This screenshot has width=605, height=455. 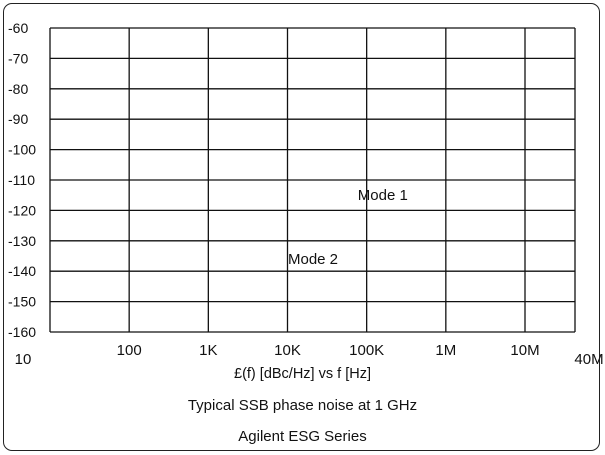 What do you see at coordinates (22, 150) in the screenshot?
I see `y-tick-label: -100` at bounding box center [22, 150].